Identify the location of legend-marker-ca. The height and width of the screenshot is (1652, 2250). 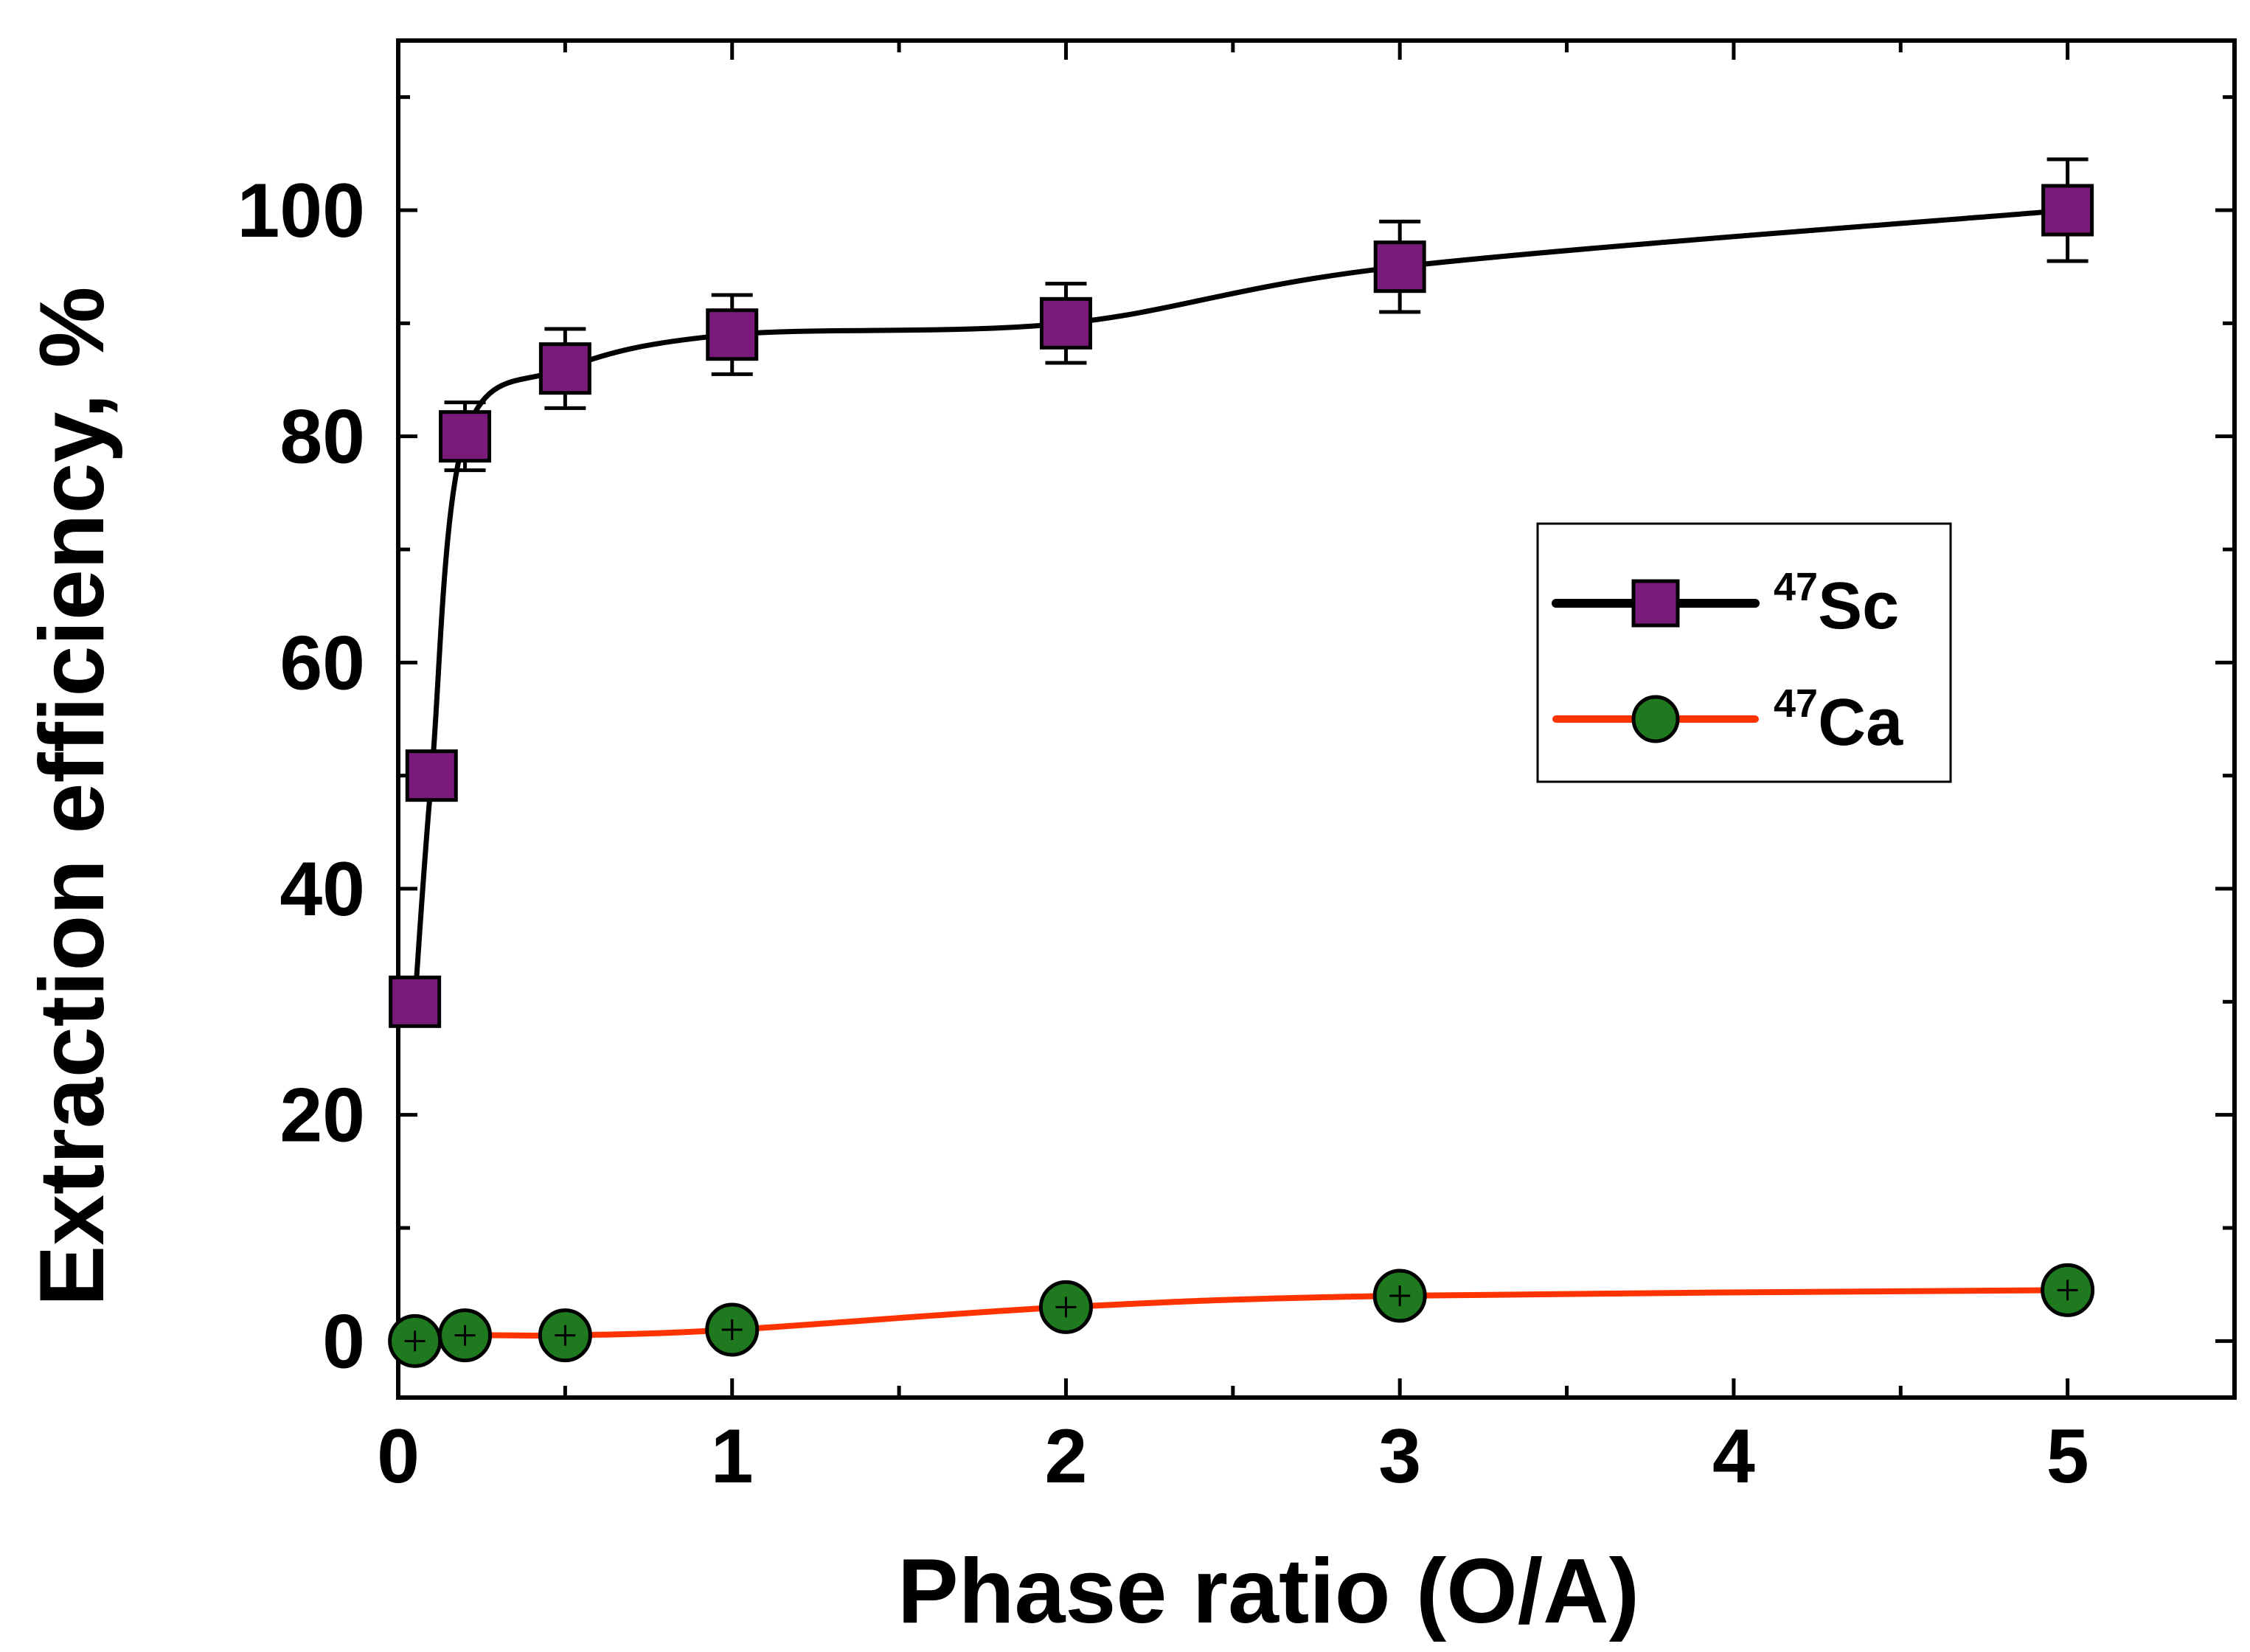
(1655, 719).